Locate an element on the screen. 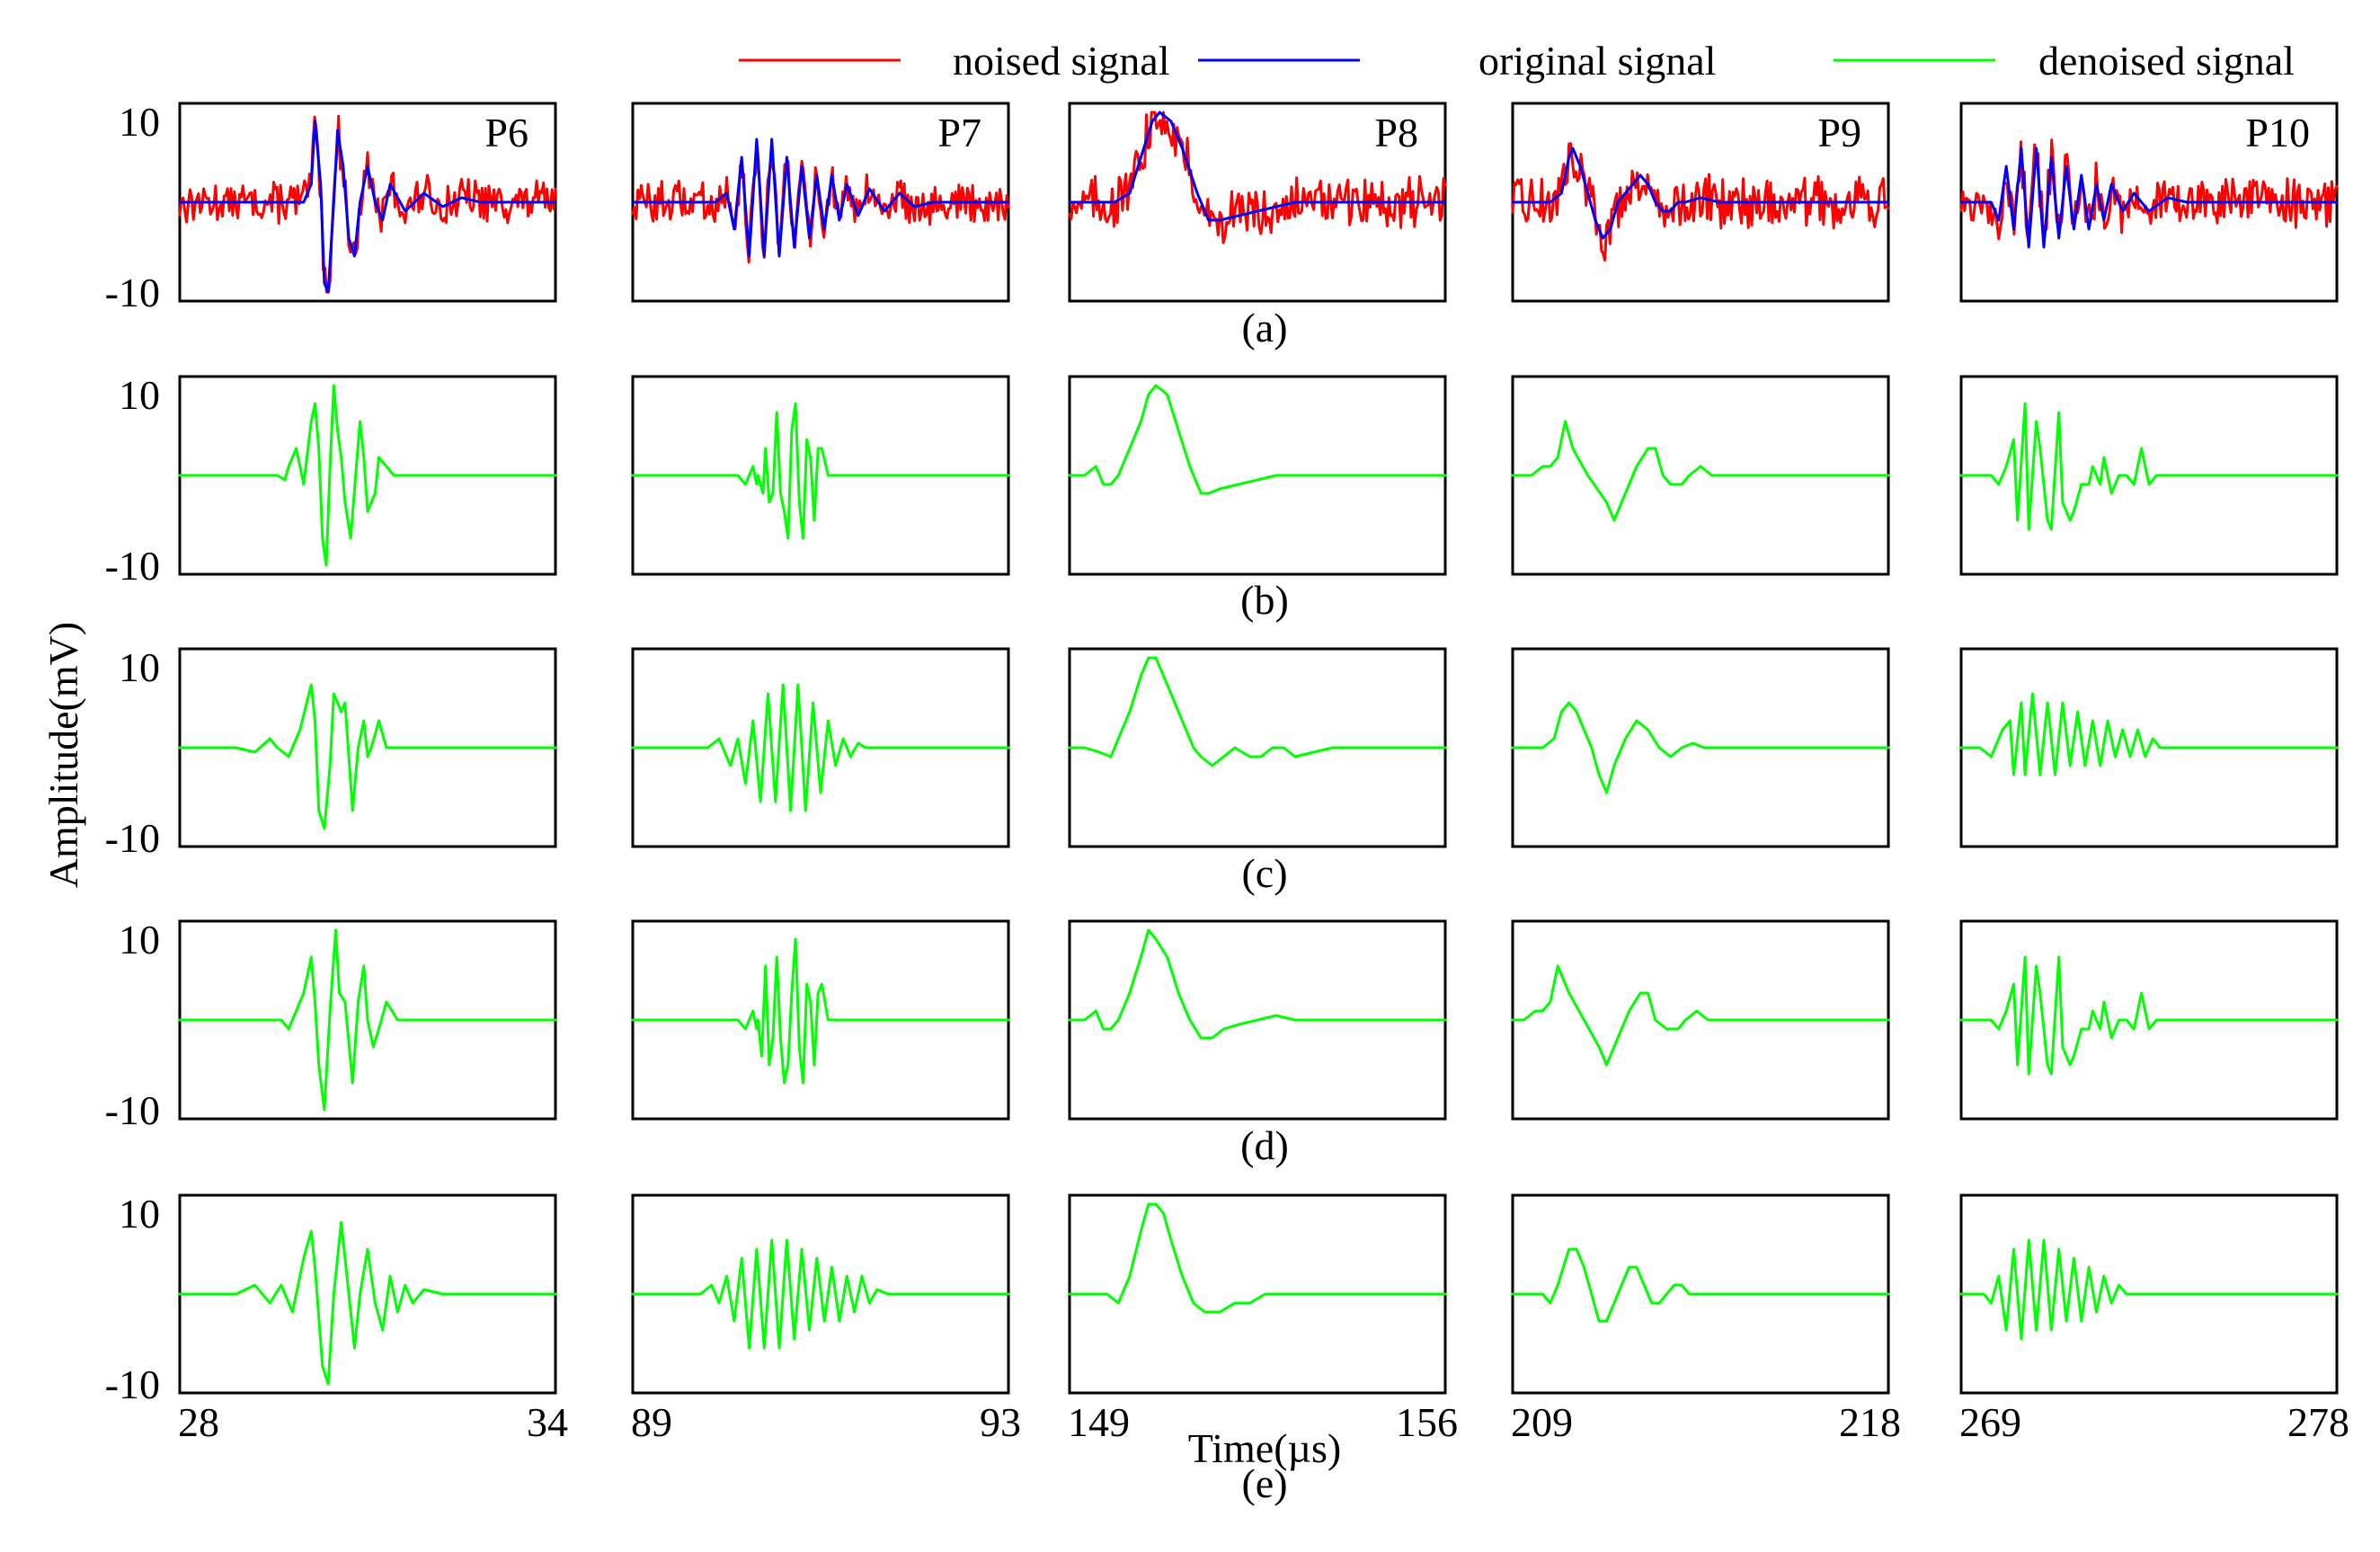 This screenshot has width=2380, height=1552. panel-name-p6: P6 is located at coordinates (506, 133).